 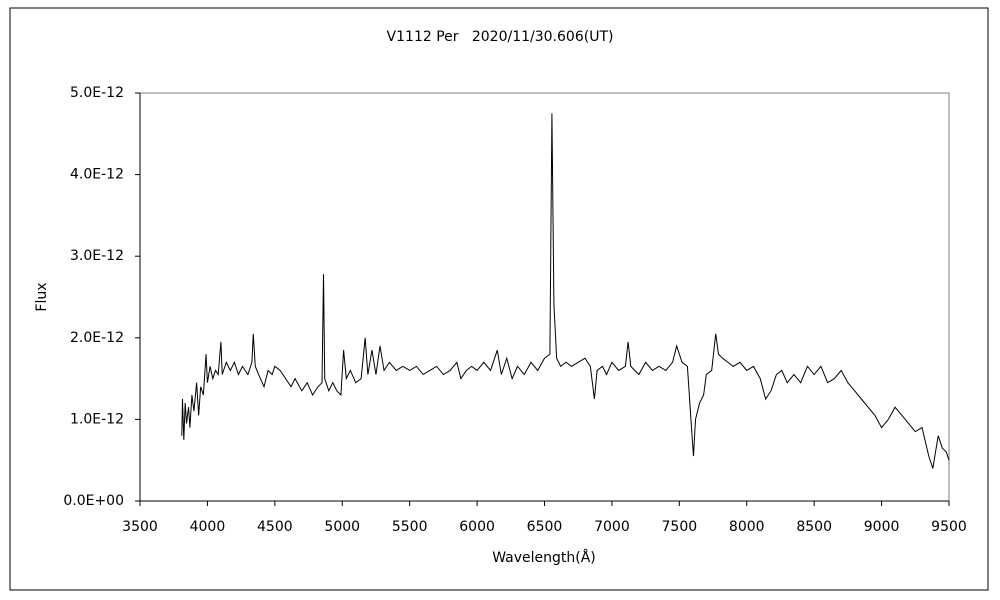 What do you see at coordinates (477, 527) in the screenshot?
I see `x-tick-label: 6000` at bounding box center [477, 527].